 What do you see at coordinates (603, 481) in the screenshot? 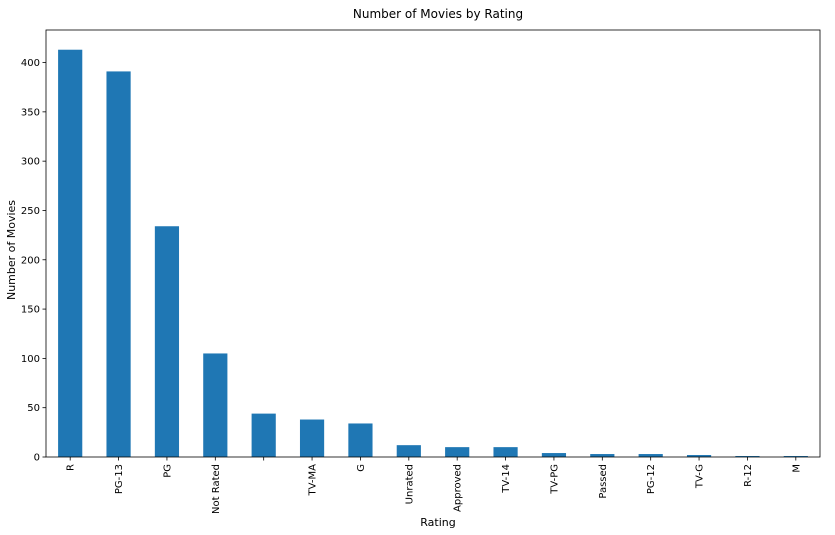
I see `x-tick-label: Passed` at bounding box center [603, 481].